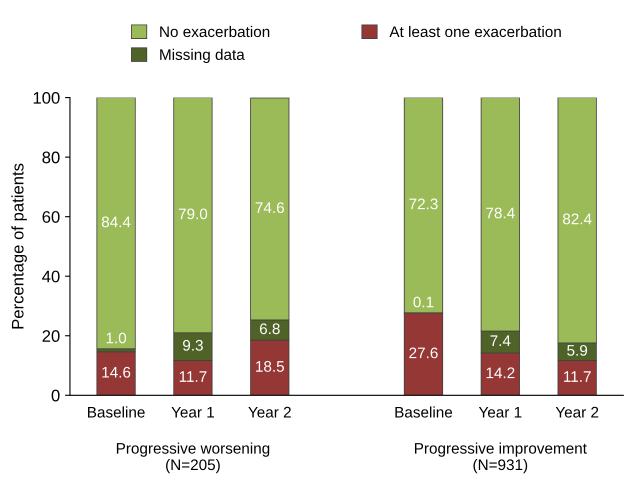 This screenshot has height=488, width=636. I want to click on data-label: 7.4, so click(500, 340).